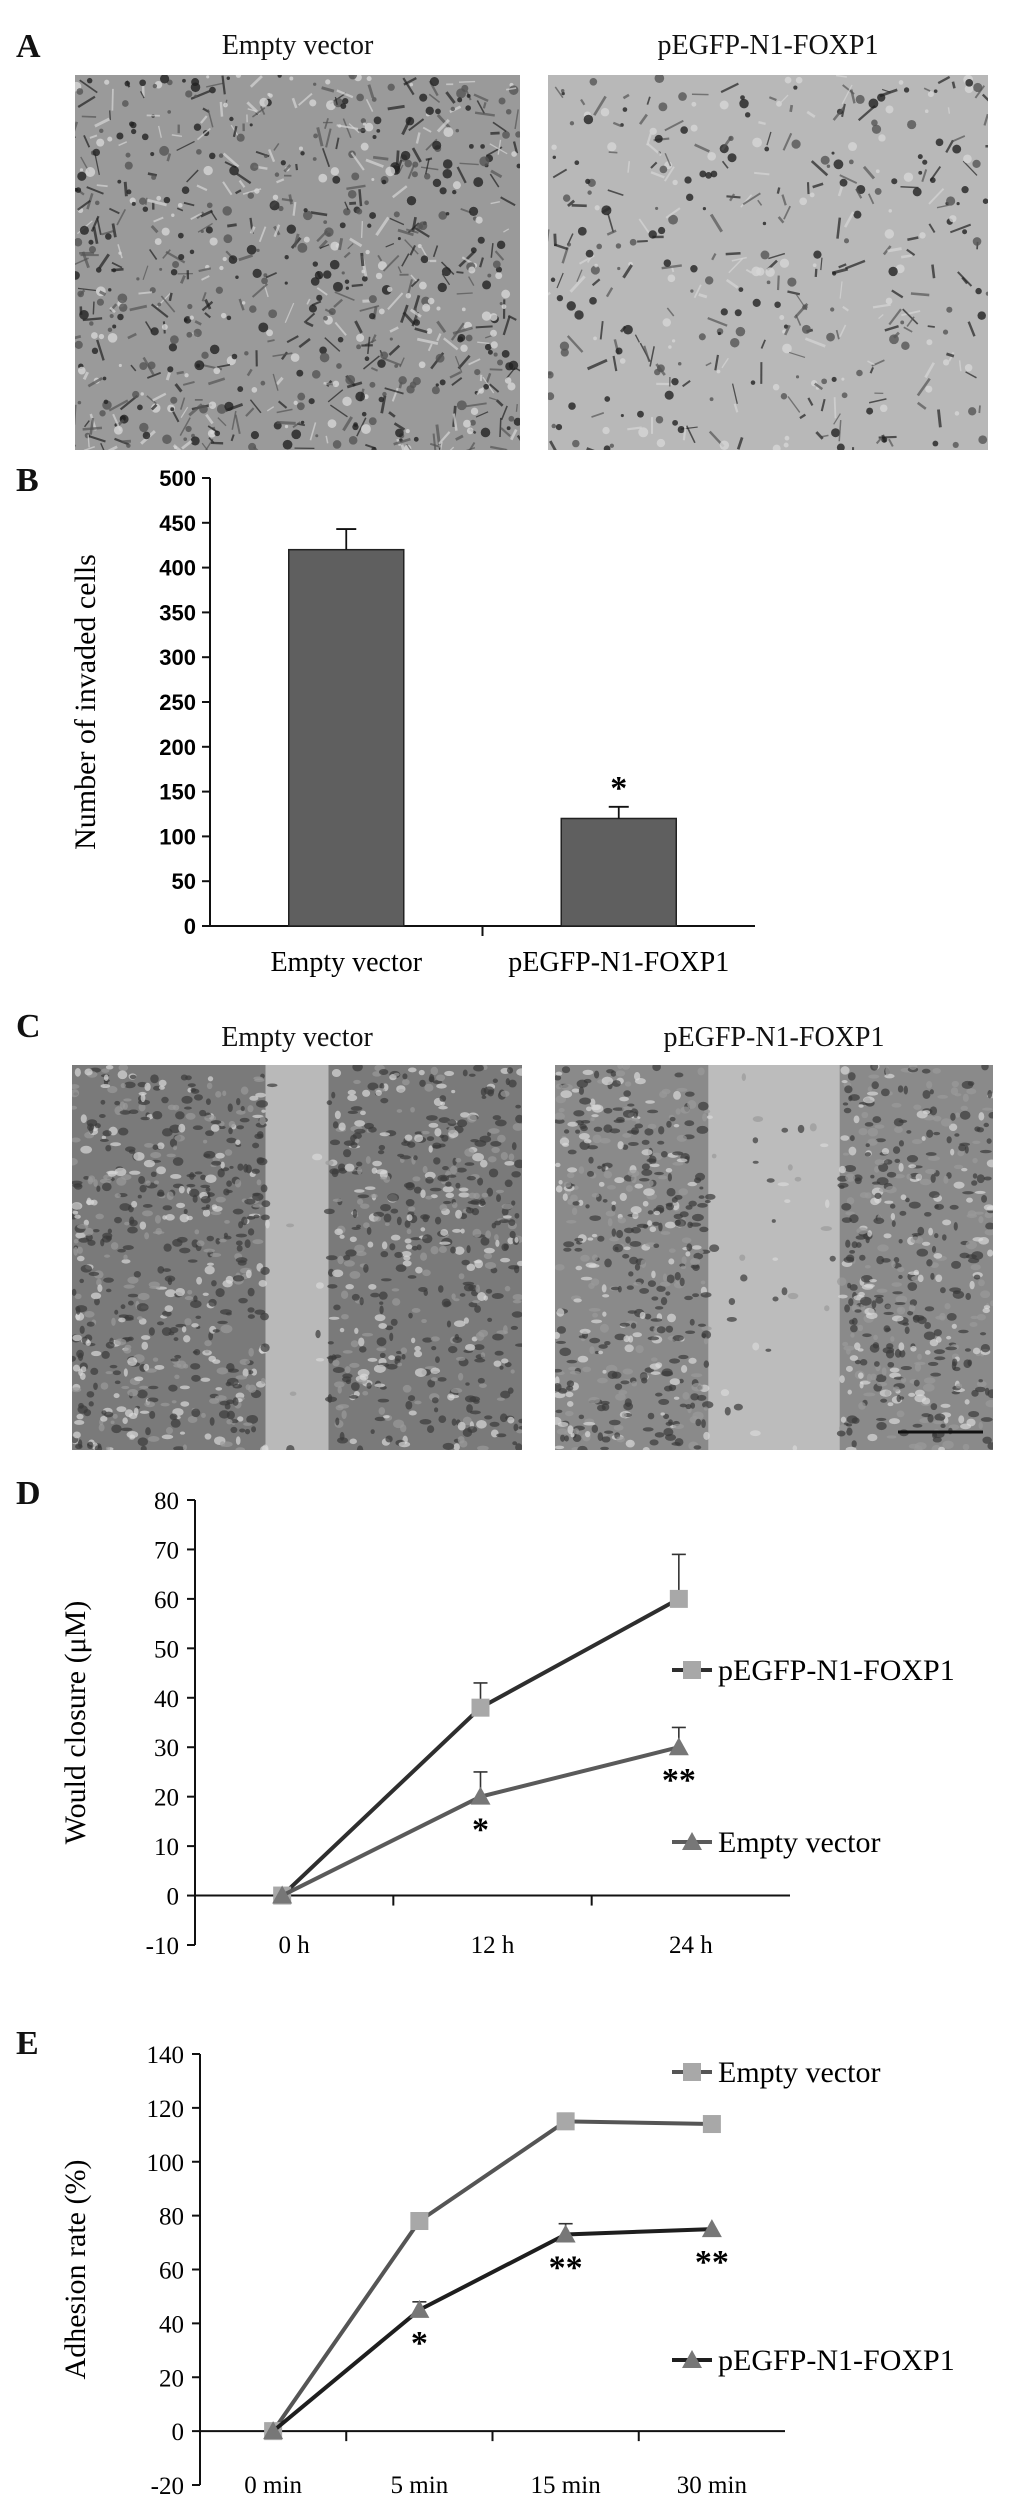 This screenshot has height=2504, width=1033. I want to click on y-tick-label: 120, so click(166, 2109).